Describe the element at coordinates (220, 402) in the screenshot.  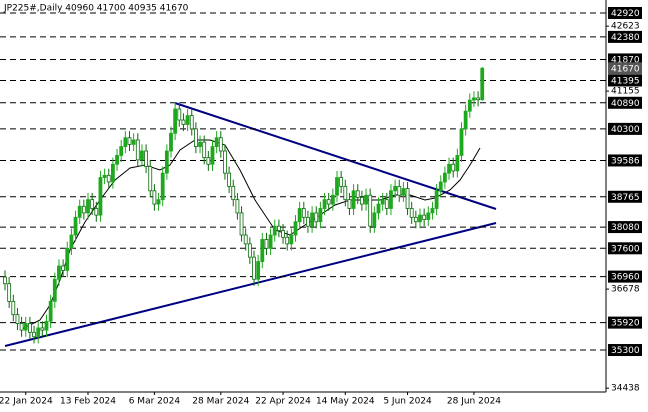
I see `x-tick-label: 28 Mar 2024` at that location.